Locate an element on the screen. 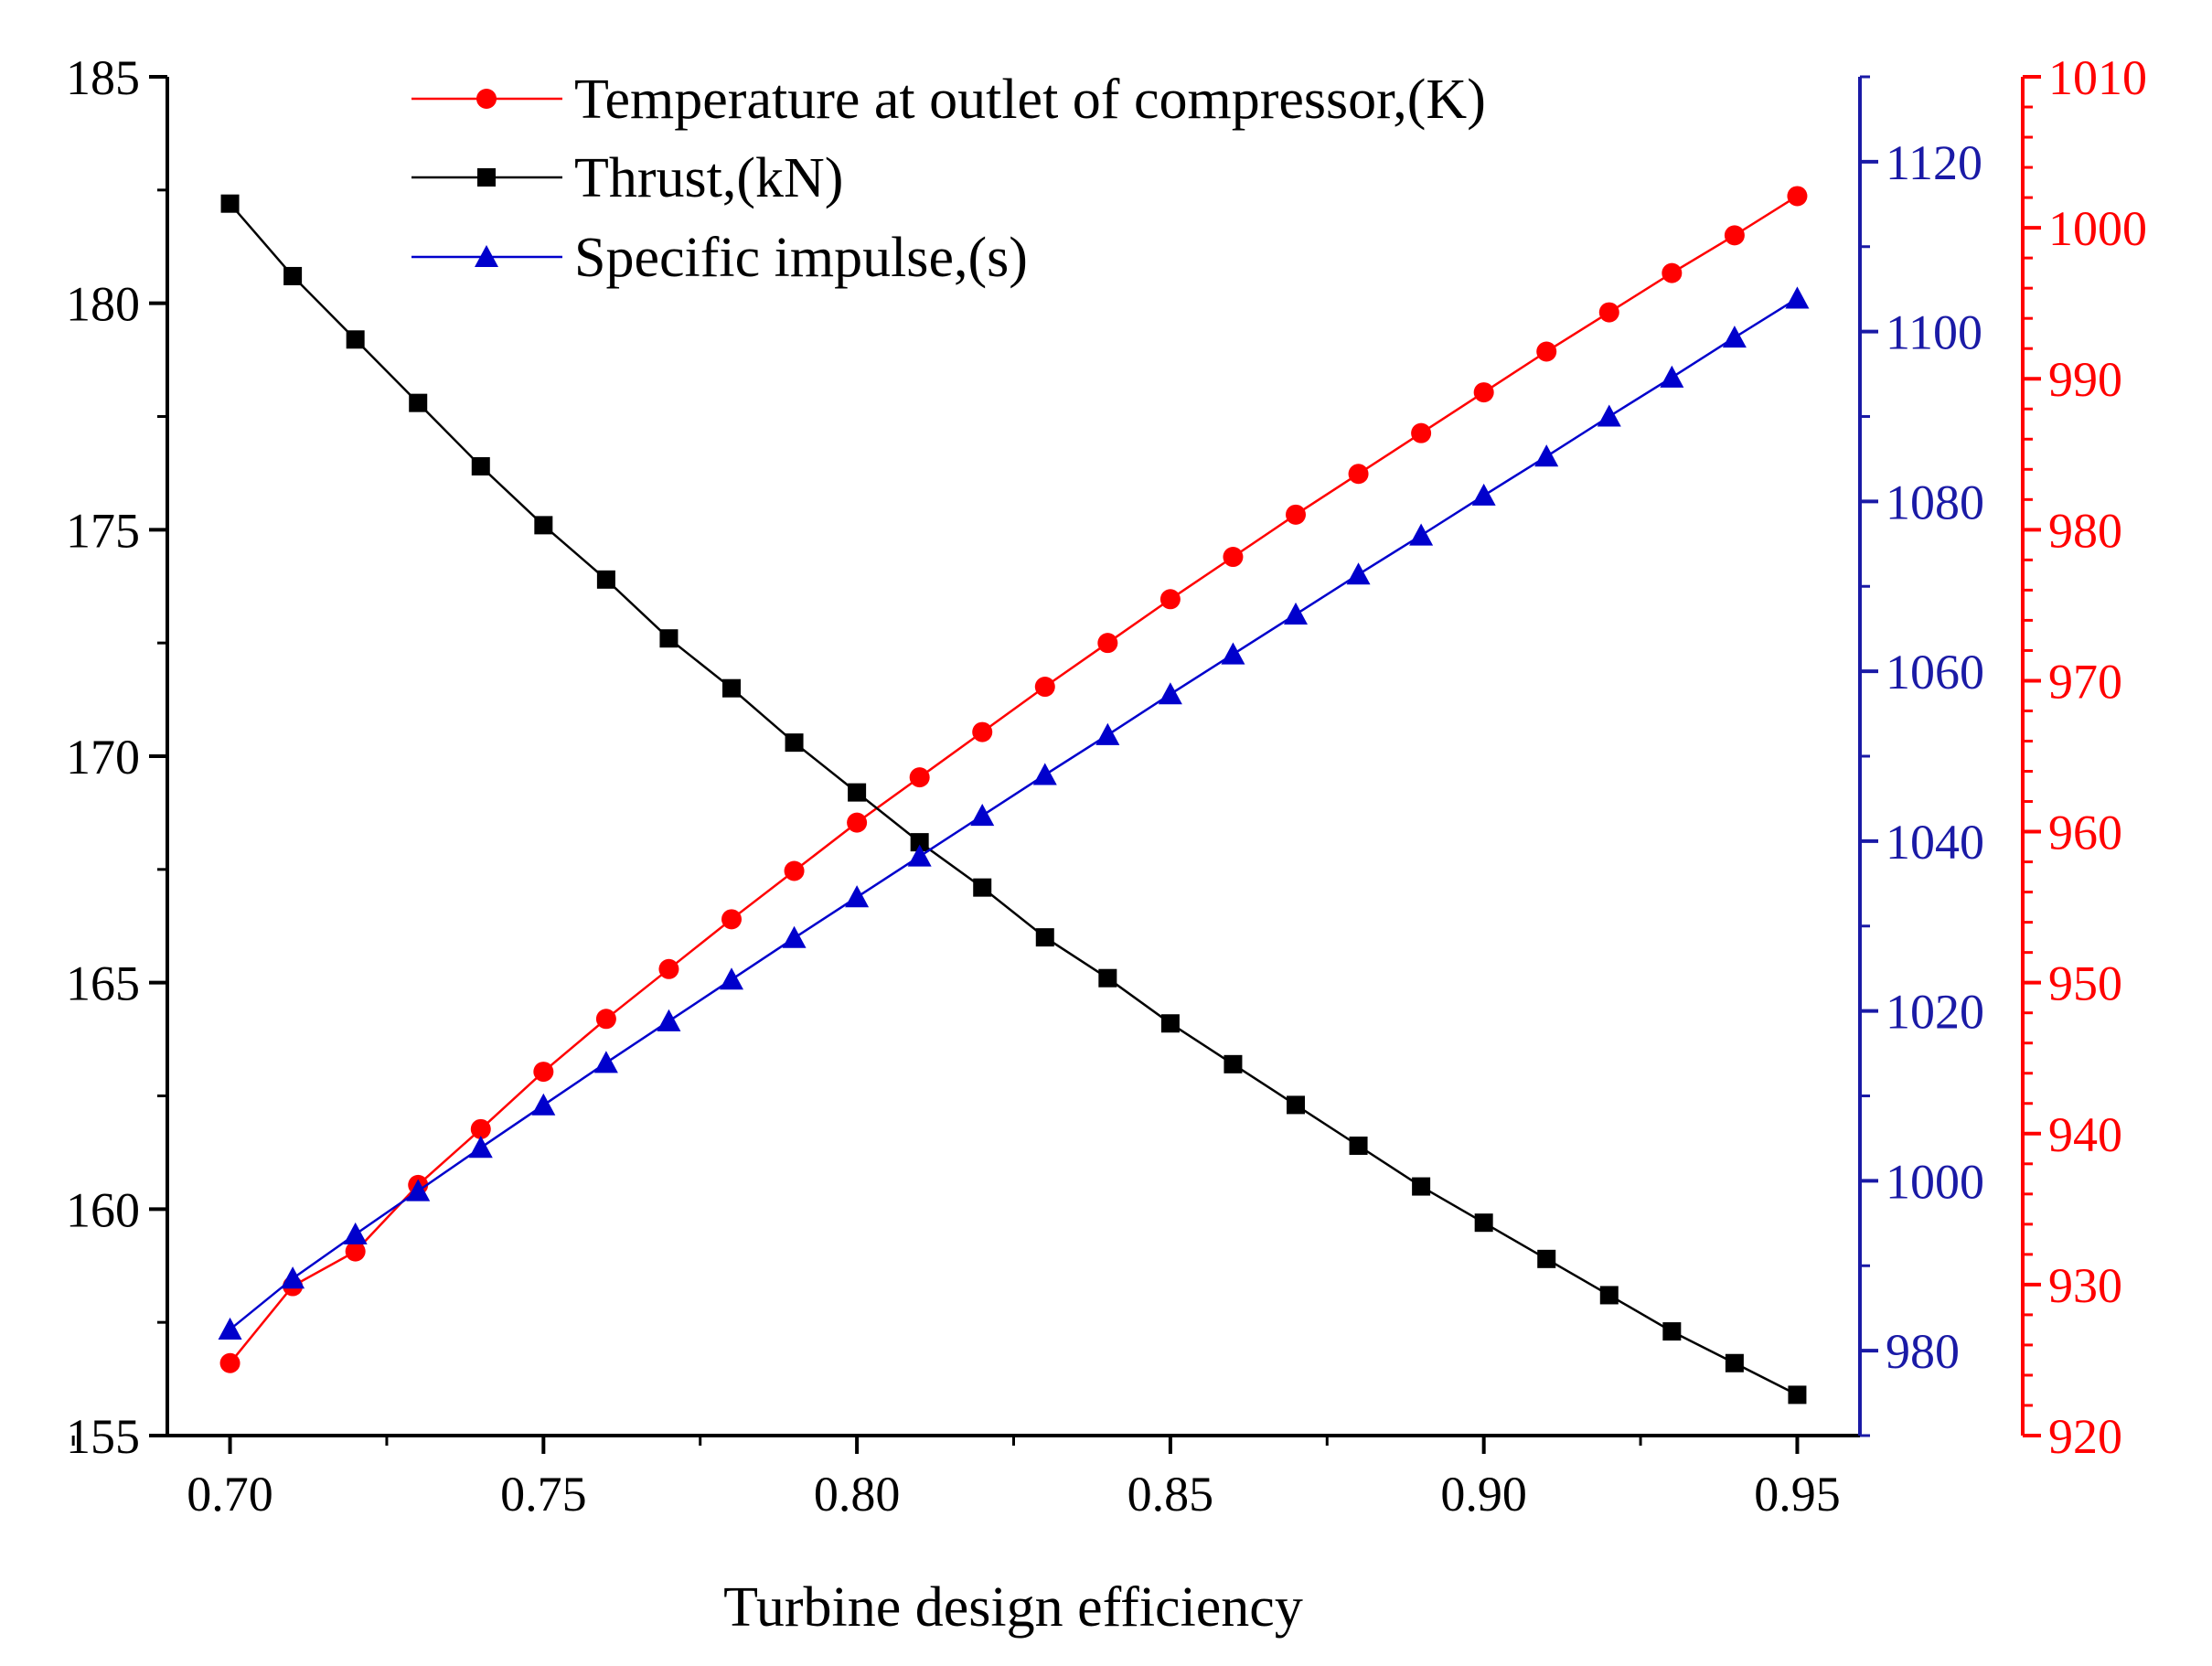  thrust-legend-entry: Thrust,(kN) is located at coordinates (627, 178).